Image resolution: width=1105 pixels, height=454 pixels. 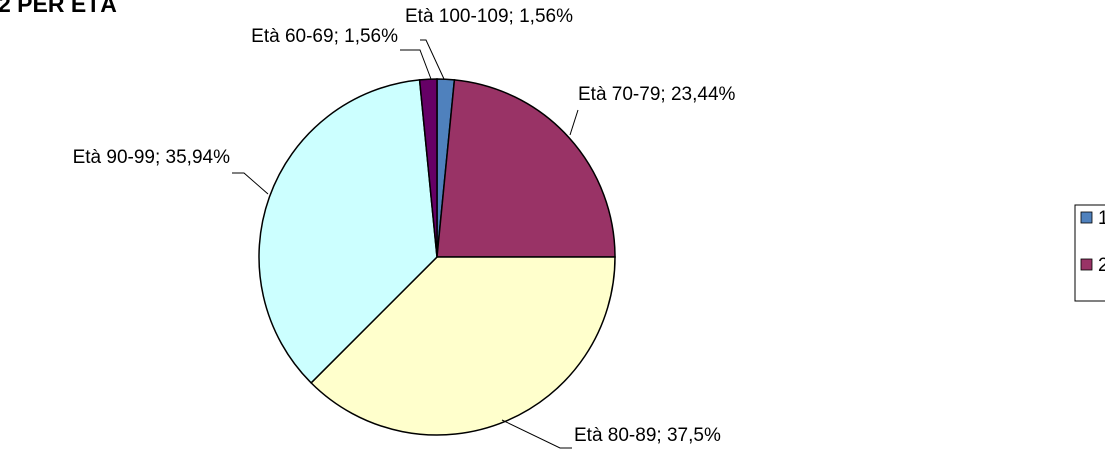 I want to click on data-label: Età 60-69; 1,56%, so click(x=324, y=36).